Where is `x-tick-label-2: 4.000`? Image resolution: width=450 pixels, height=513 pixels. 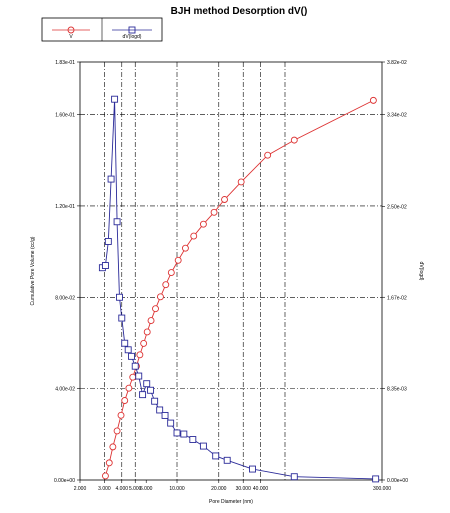
x-tick-label-2: 4.000 is located at coordinates (122, 489).